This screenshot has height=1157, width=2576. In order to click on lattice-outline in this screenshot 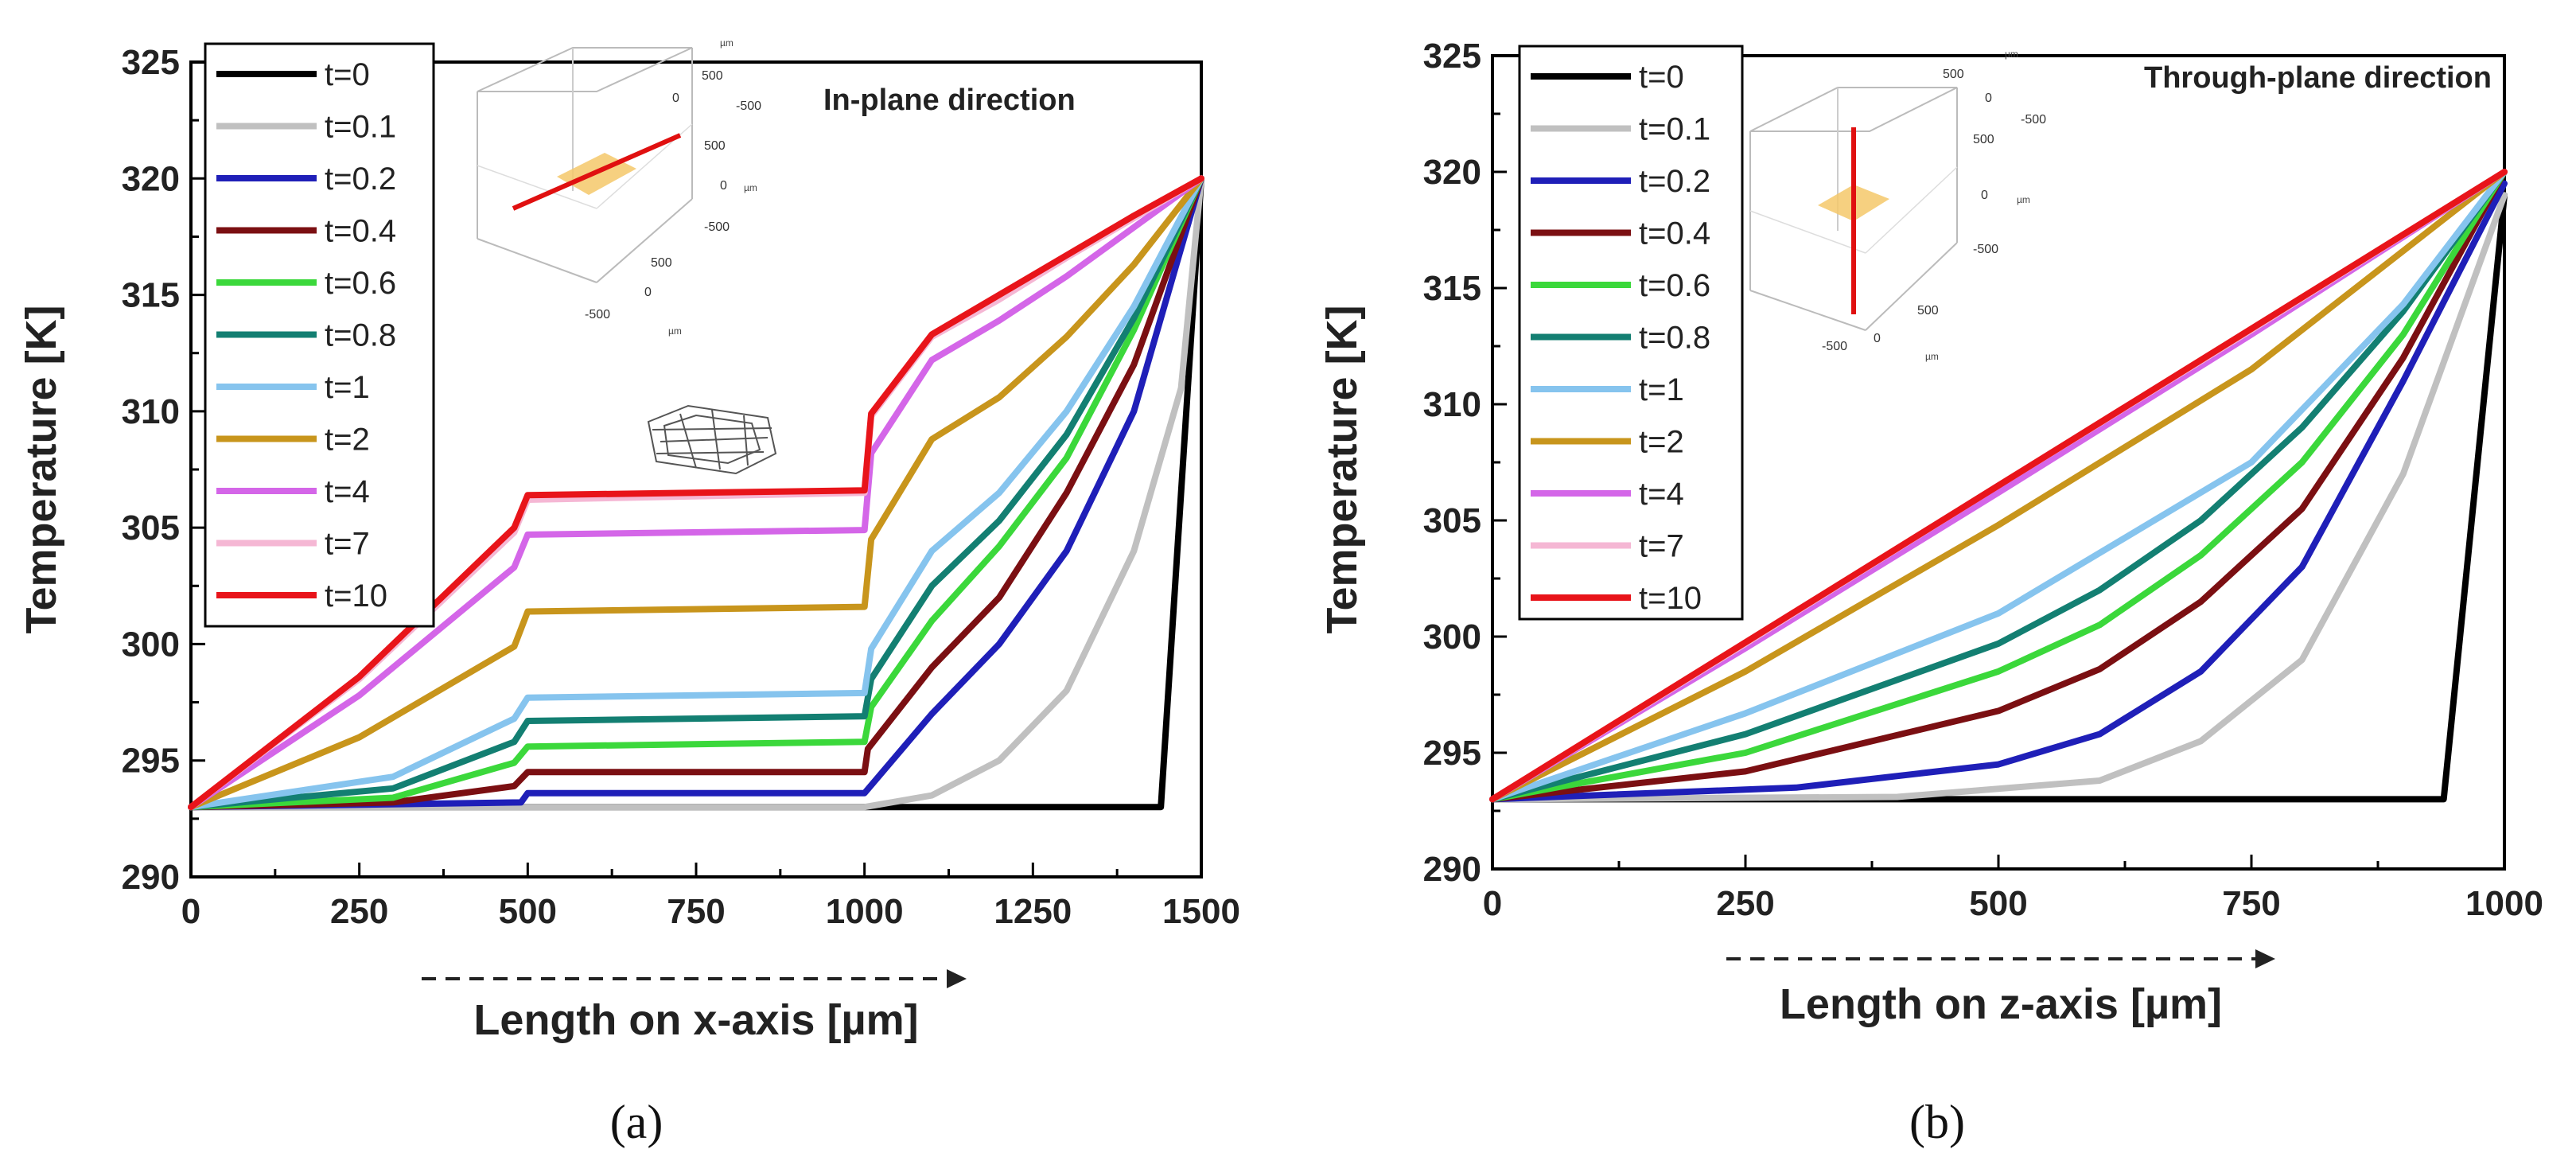, I will do `click(712, 439)`.